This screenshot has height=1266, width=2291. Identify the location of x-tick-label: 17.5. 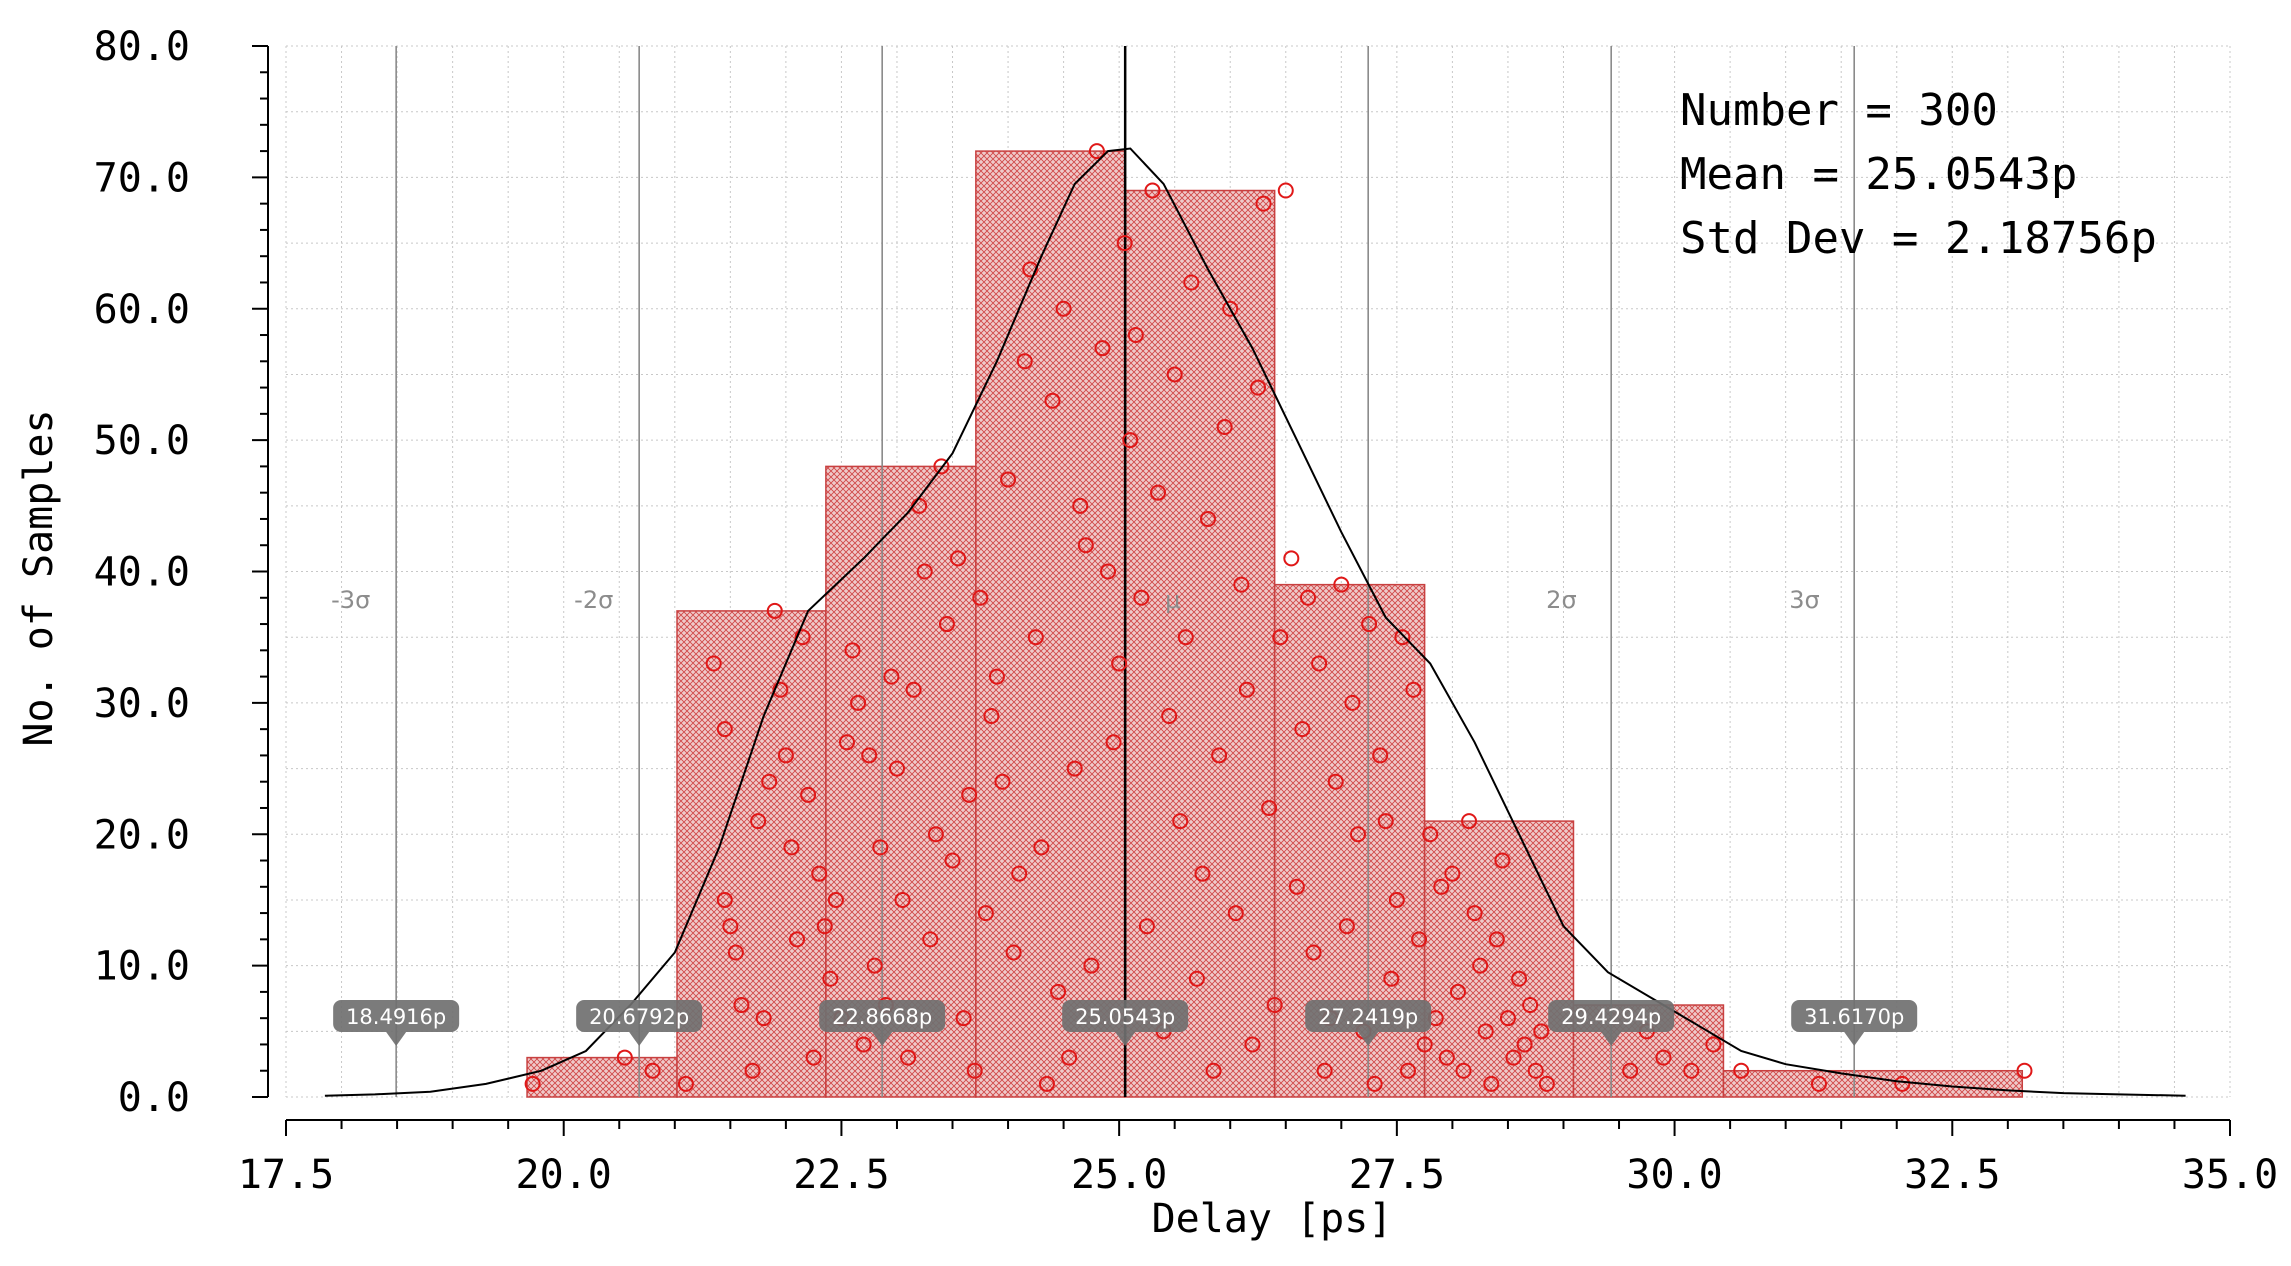
(286, 1175).